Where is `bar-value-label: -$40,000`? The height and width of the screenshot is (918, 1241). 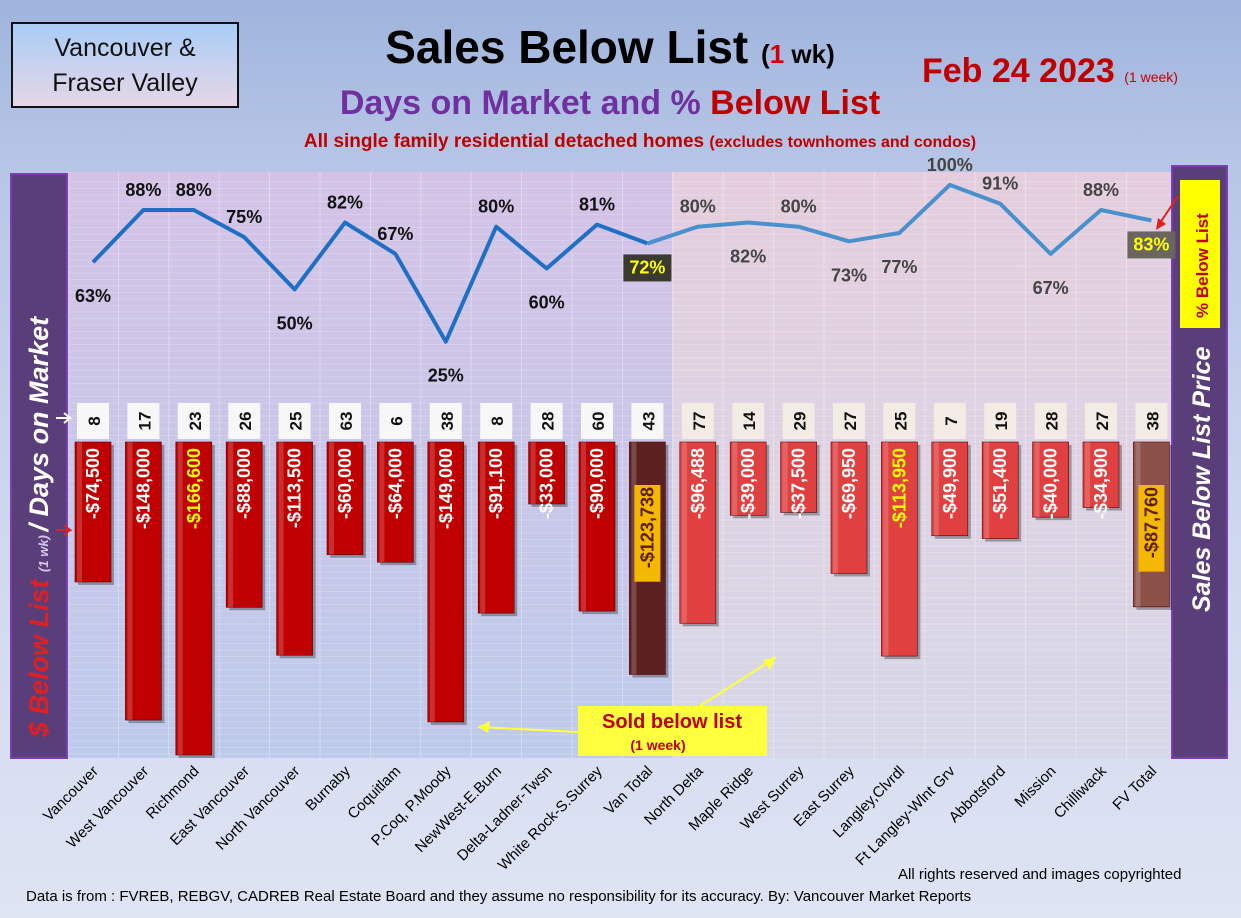
bar-value-label: -$40,000 is located at coordinates (1051, 483).